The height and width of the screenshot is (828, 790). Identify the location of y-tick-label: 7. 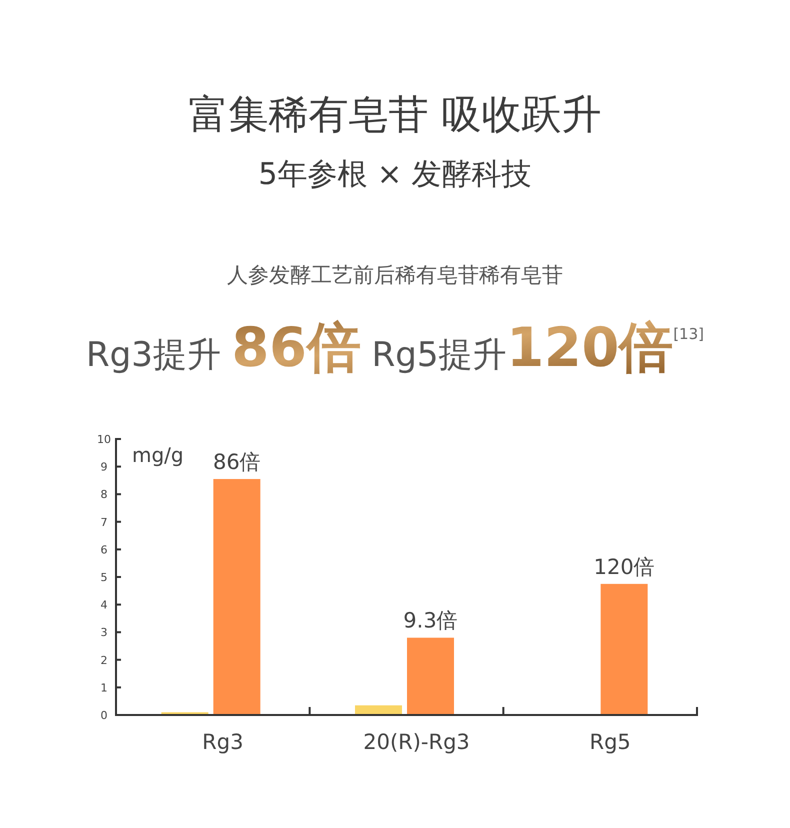
(104, 522).